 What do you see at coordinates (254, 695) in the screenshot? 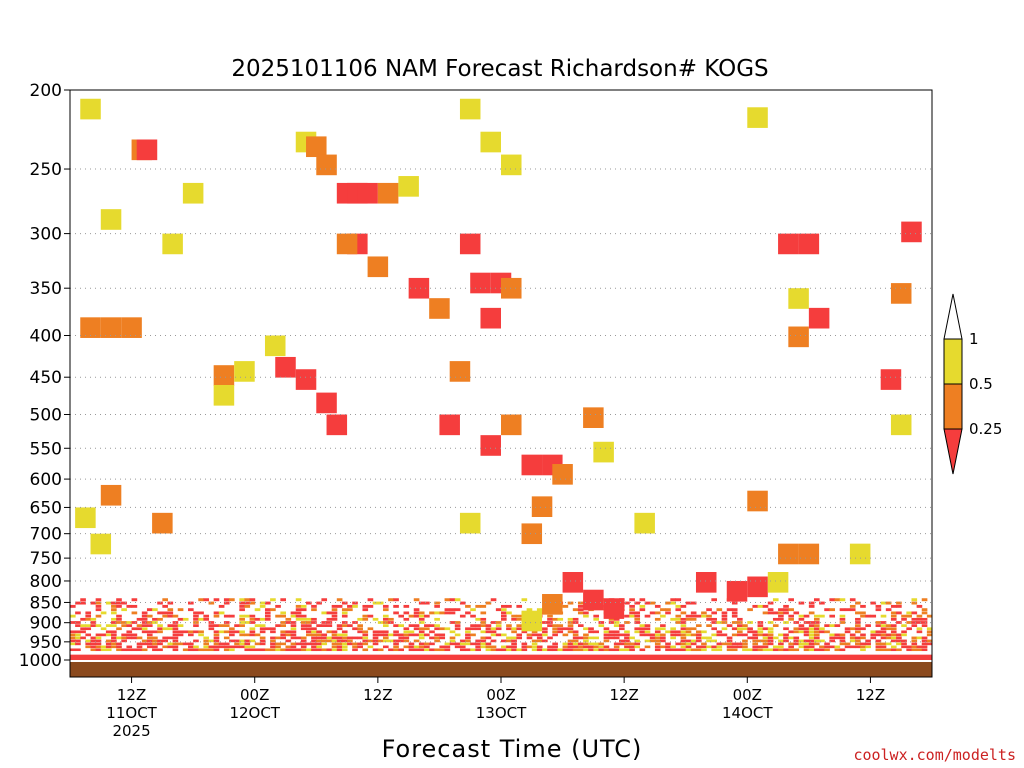
I see `x-tick-label: 00Z` at bounding box center [254, 695].